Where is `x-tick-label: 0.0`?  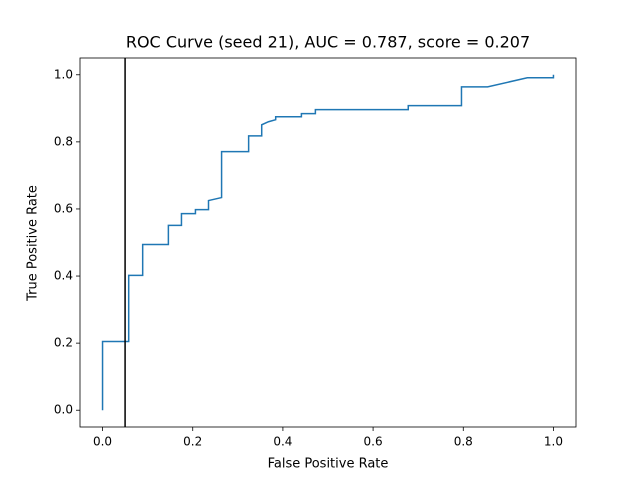 x-tick-label: 0.0 is located at coordinates (102, 442).